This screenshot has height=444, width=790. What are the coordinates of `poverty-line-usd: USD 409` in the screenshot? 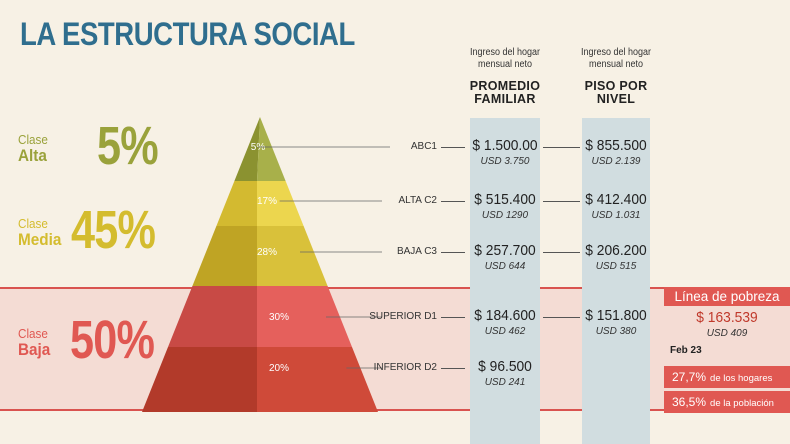 It's located at (727, 333).